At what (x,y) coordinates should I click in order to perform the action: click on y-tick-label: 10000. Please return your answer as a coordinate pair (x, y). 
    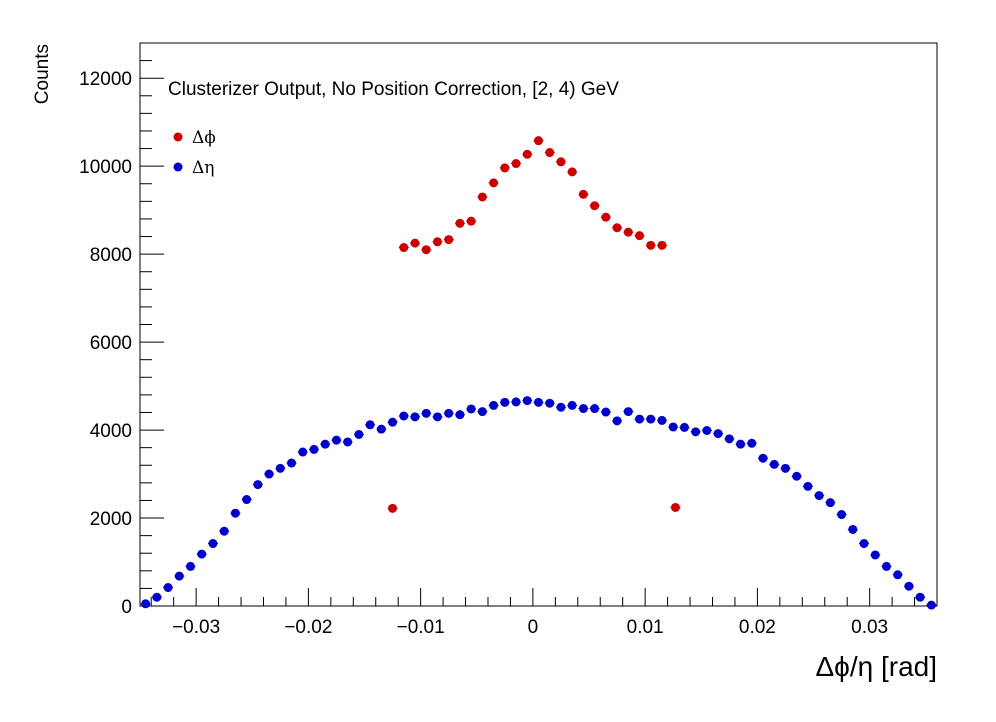
    Looking at the image, I should click on (105, 167).